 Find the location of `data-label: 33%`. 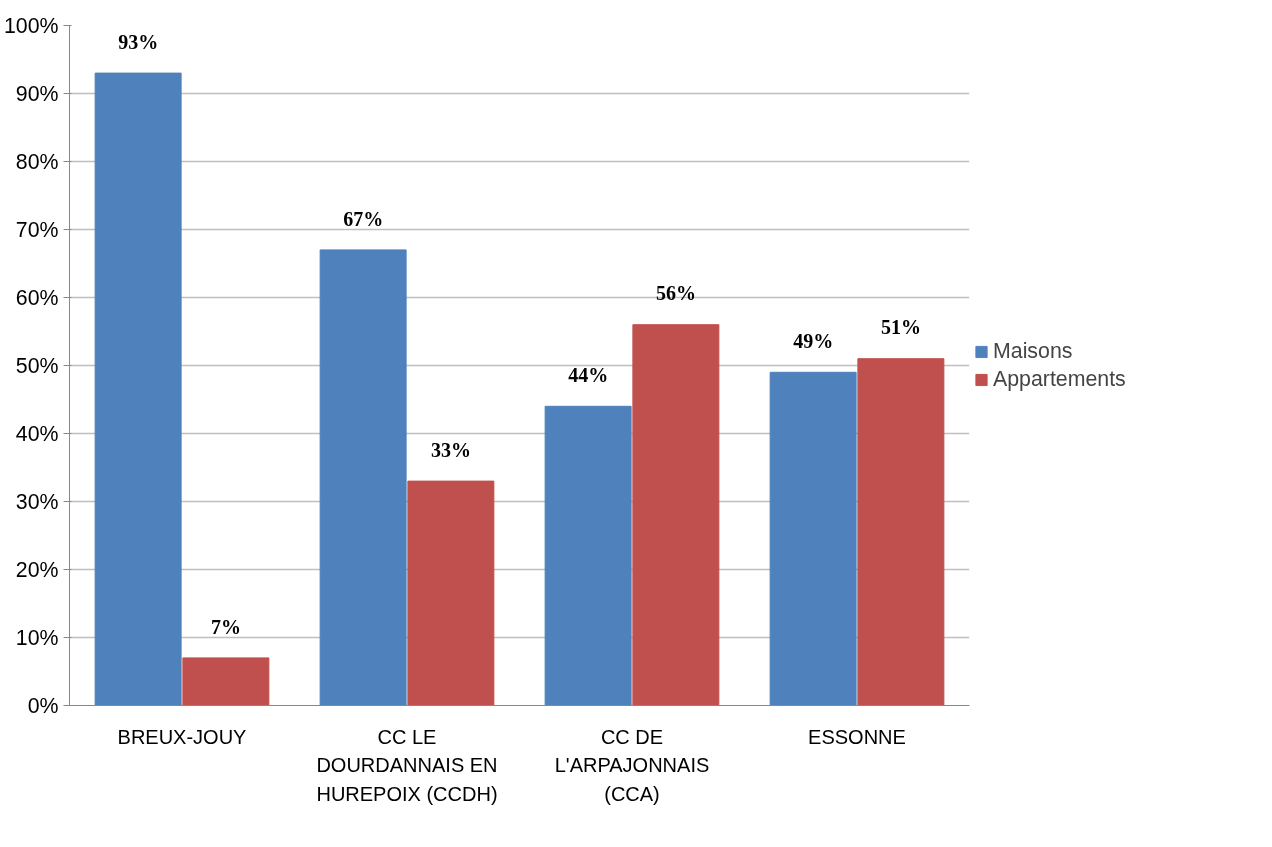

data-label: 33% is located at coordinates (450, 449).